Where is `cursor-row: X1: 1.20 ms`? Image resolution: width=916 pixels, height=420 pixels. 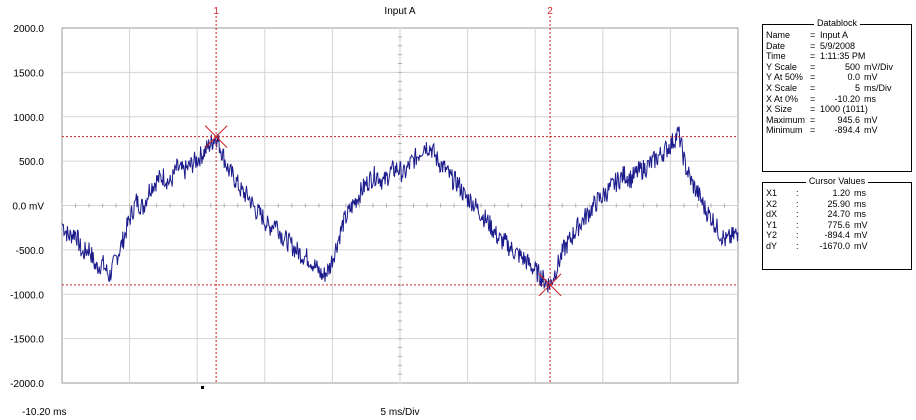
cursor-row: X1: 1.20 ms is located at coordinates (837, 193).